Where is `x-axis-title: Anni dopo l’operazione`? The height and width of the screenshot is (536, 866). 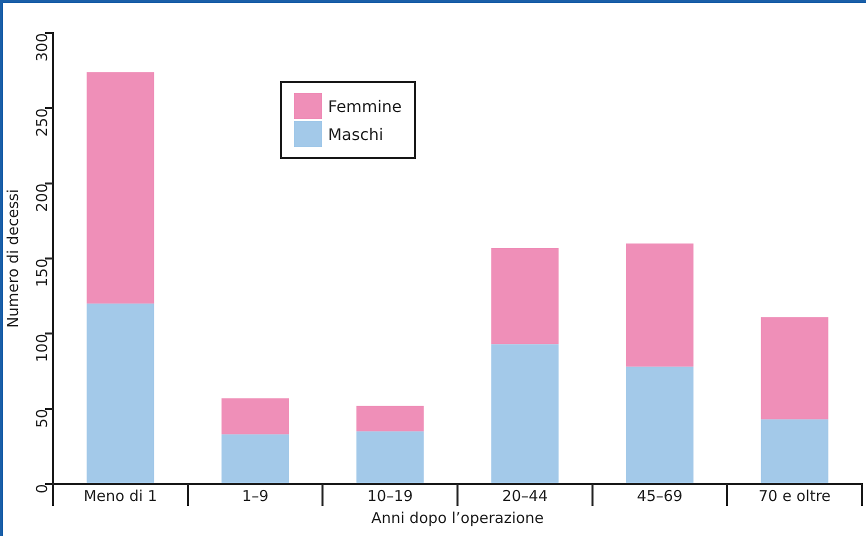 x-axis-title: Anni dopo l’operazione is located at coordinates (457, 517).